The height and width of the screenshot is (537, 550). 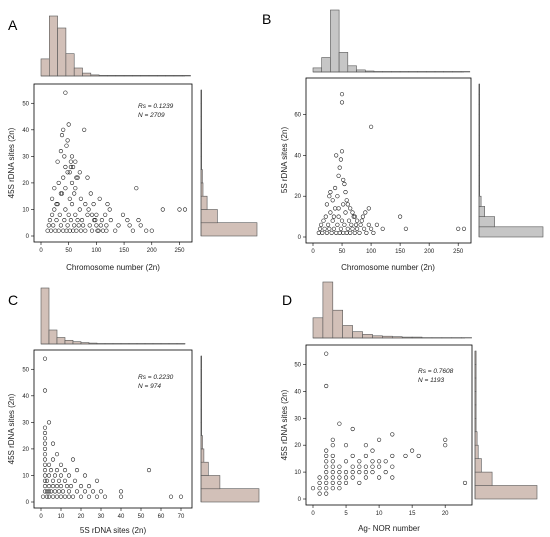 What do you see at coordinates (156, 106) in the screenshot?
I see `rs-value-a: Rs = 0.1239` at bounding box center [156, 106].